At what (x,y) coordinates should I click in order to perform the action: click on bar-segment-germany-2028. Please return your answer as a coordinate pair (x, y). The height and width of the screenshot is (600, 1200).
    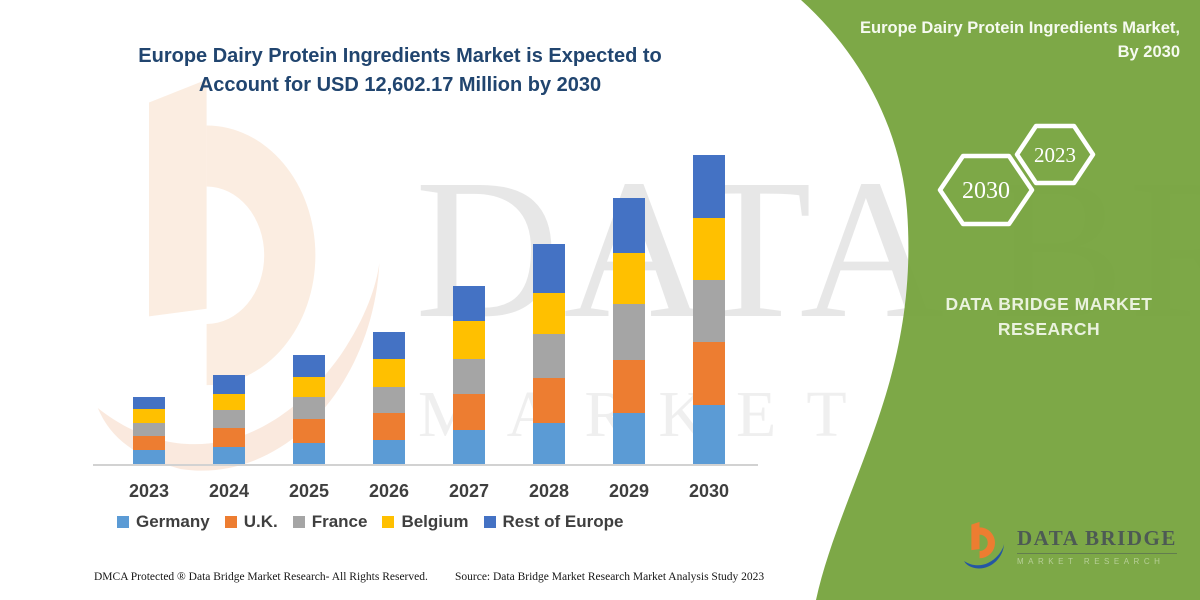
    Looking at the image, I should click on (549, 444).